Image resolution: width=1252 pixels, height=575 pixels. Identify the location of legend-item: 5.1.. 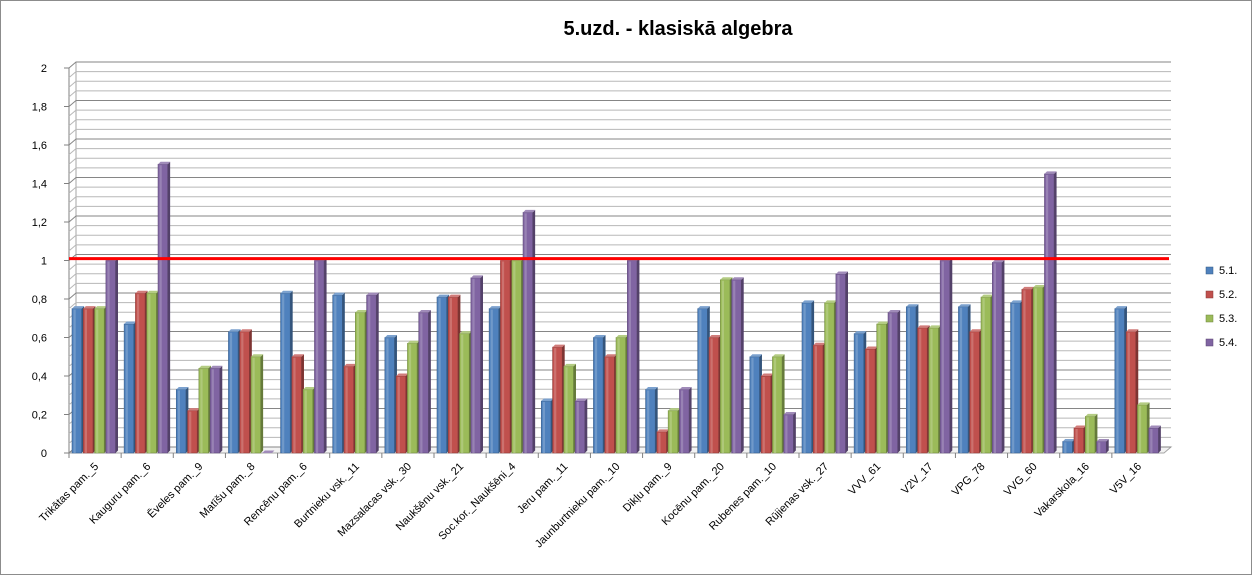
(1221, 271).